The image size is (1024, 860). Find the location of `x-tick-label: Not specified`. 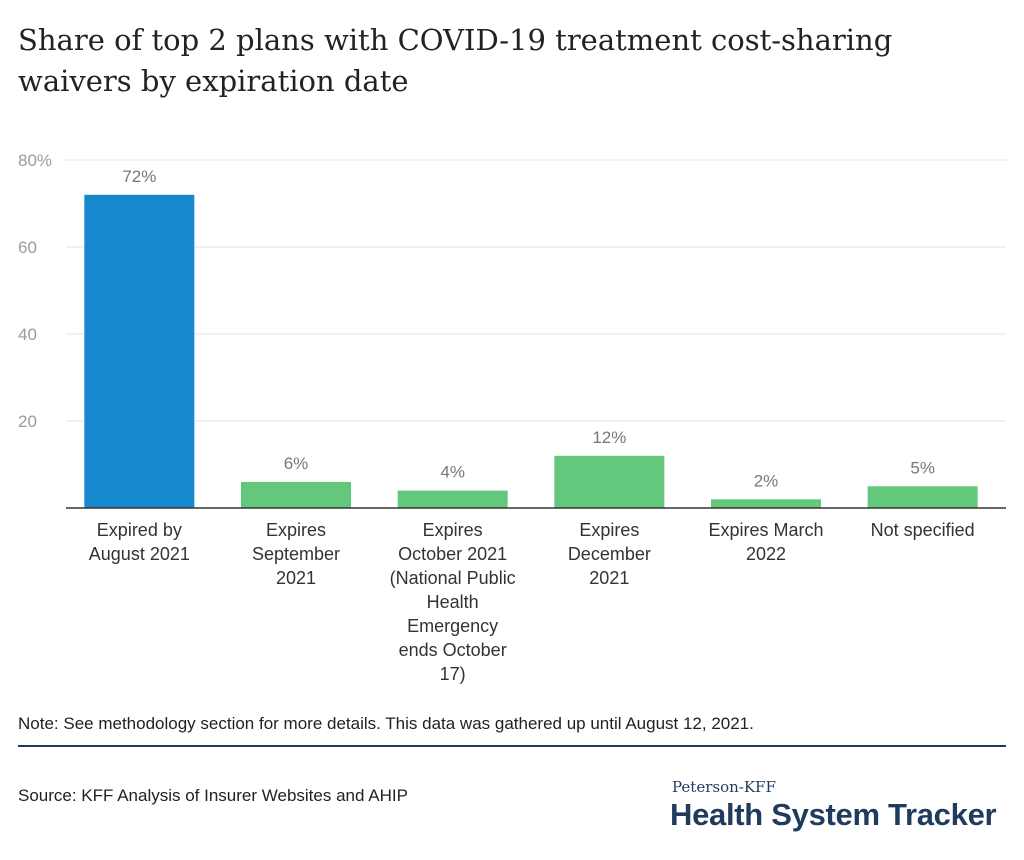

x-tick-label: Not specified is located at coordinates (923, 530).